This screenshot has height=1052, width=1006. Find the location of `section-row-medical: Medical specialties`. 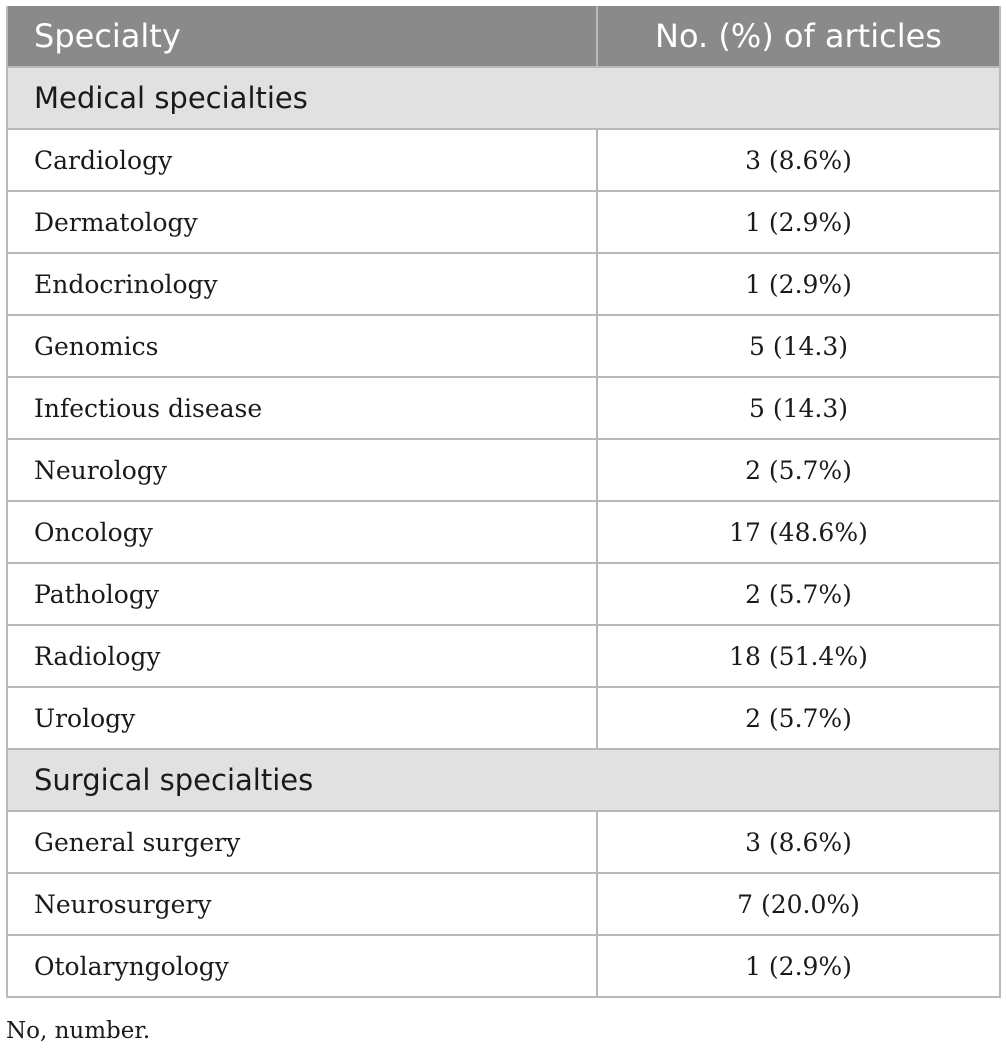

section-row-medical: Medical specialties is located at coordinates (503, 98).